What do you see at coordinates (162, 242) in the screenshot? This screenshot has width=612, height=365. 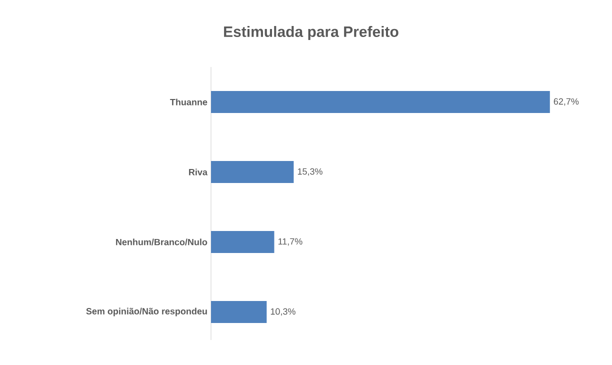 I see `y-tick-label: Nenhum/Branco/Nulo` at bounding box center [162, 242].